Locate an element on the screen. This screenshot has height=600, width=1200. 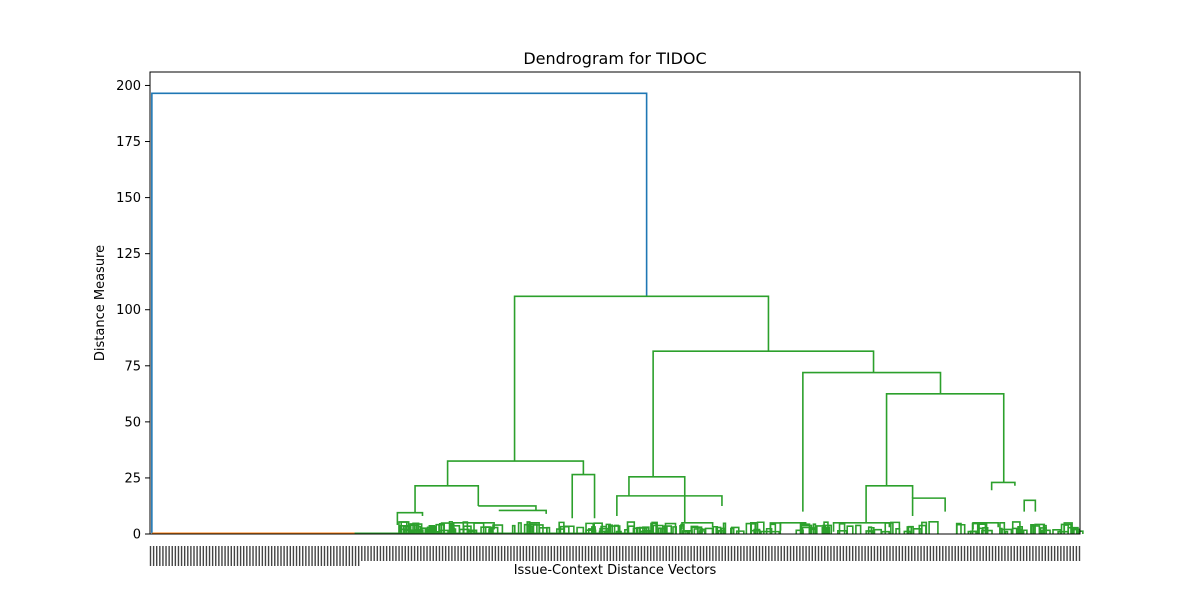
y-tick-label: 75 is located at coordinates (132, 366).